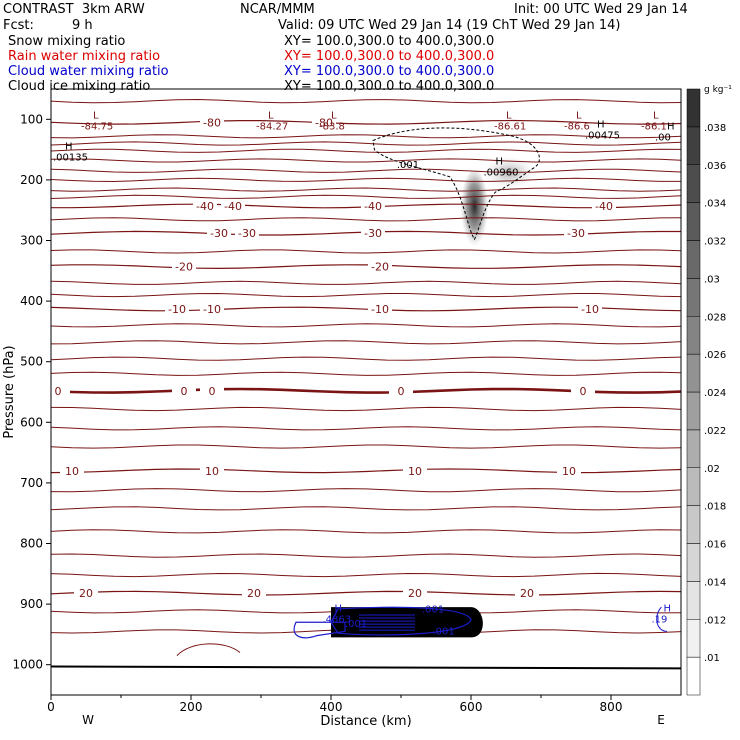 Image resolution: width=740 pixels, height=740 pixels. What do you see at coordinates (67, 41) in the screenshot?
I see `field-name-snow: Snow mixing ratio` at bounding box center [67, 41].